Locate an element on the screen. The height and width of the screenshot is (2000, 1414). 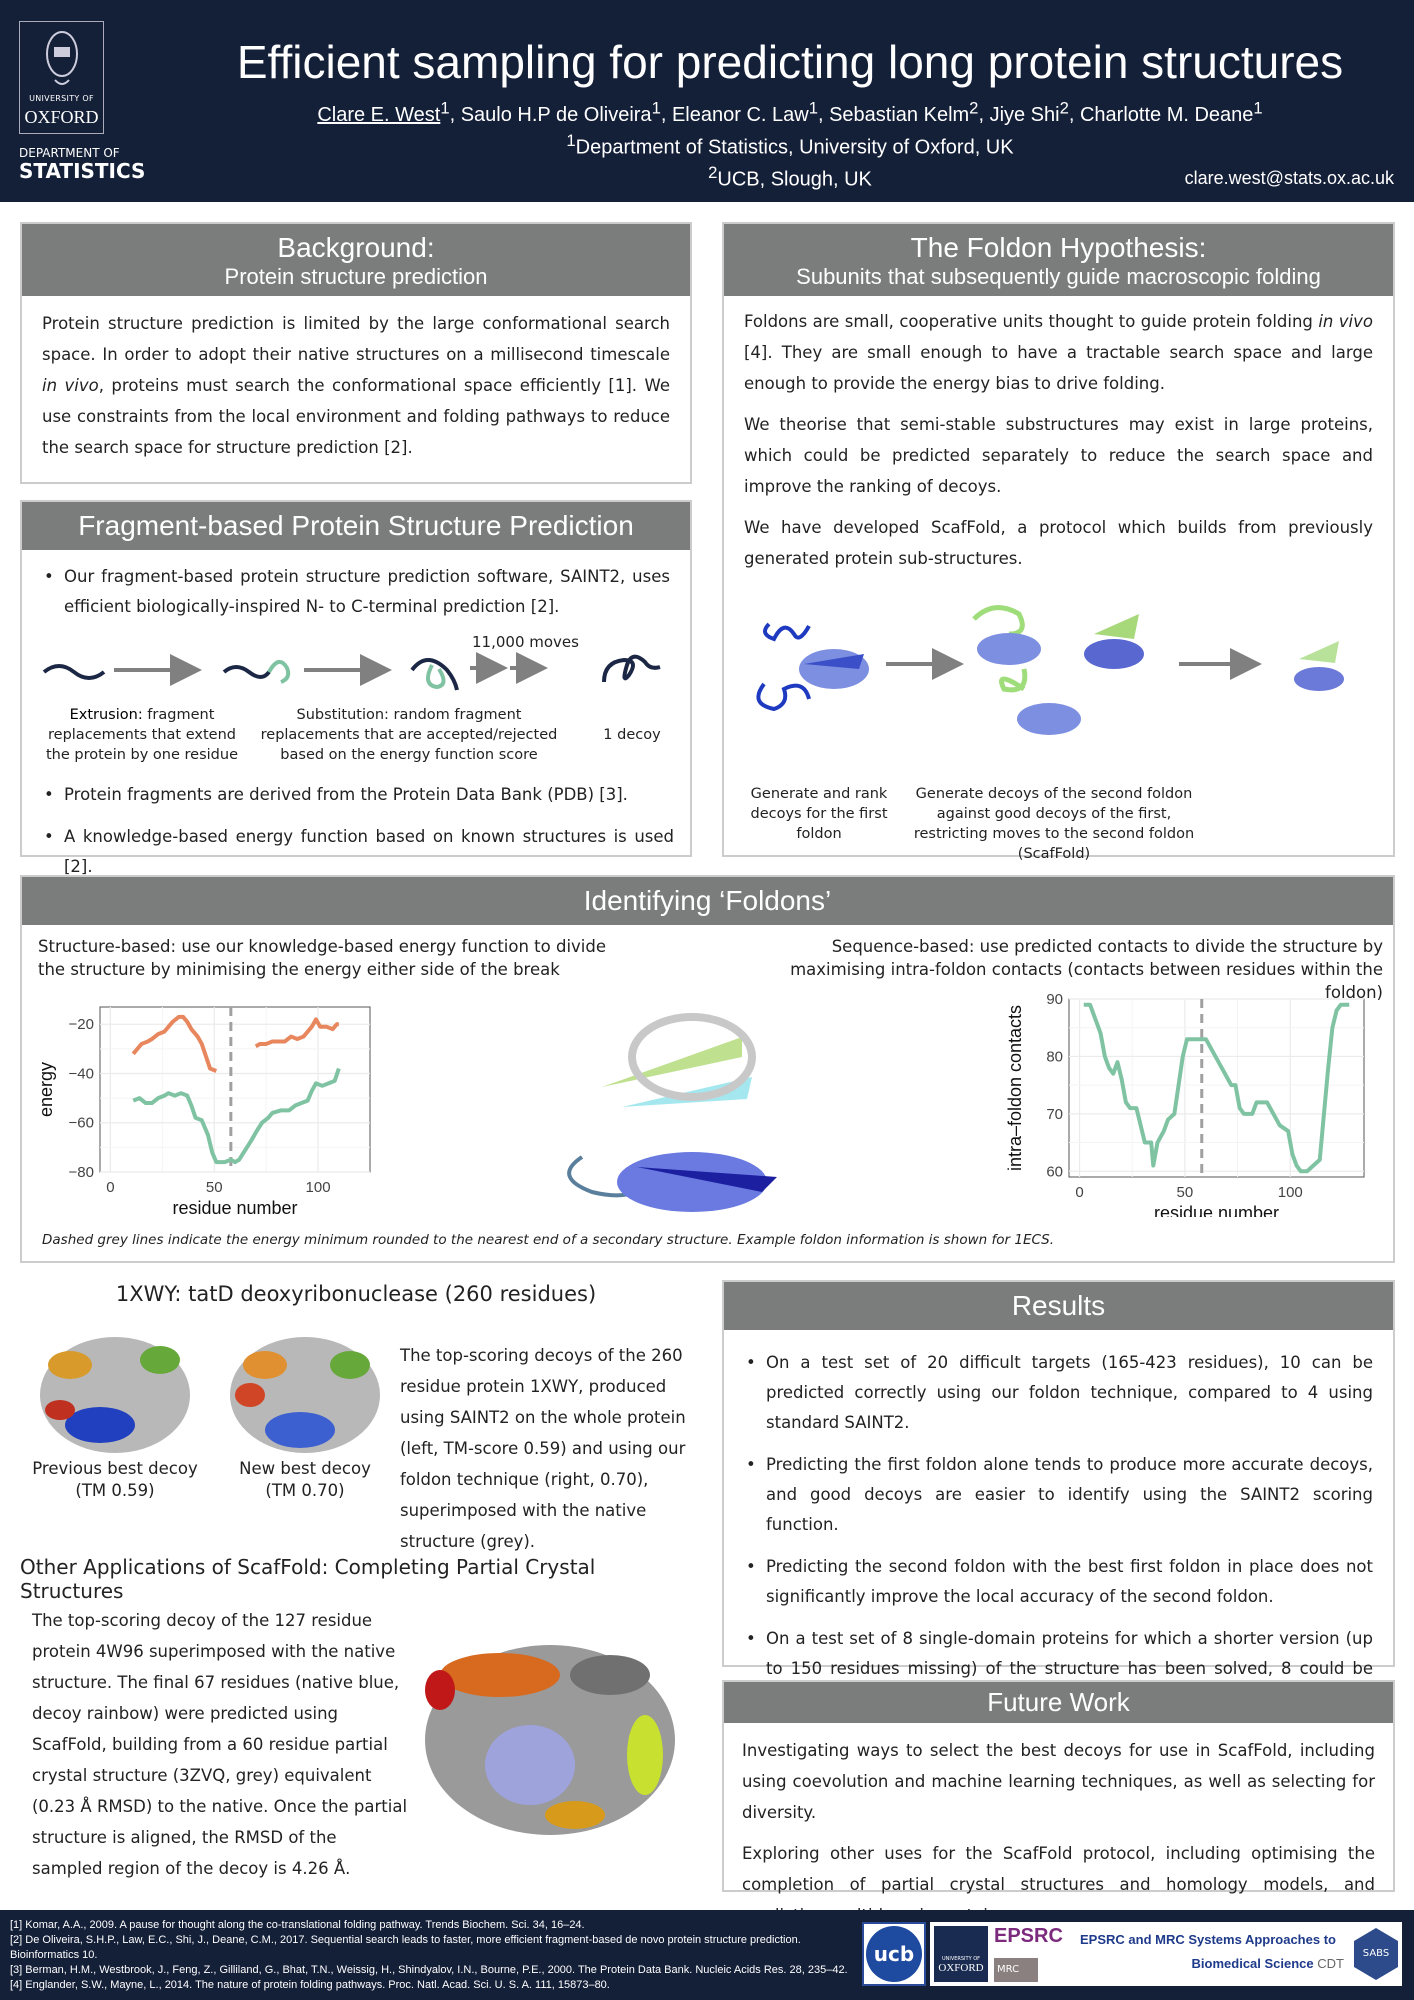
cdt-line2: Biomedical Science CDT is located at coordinates (1267, 1963).